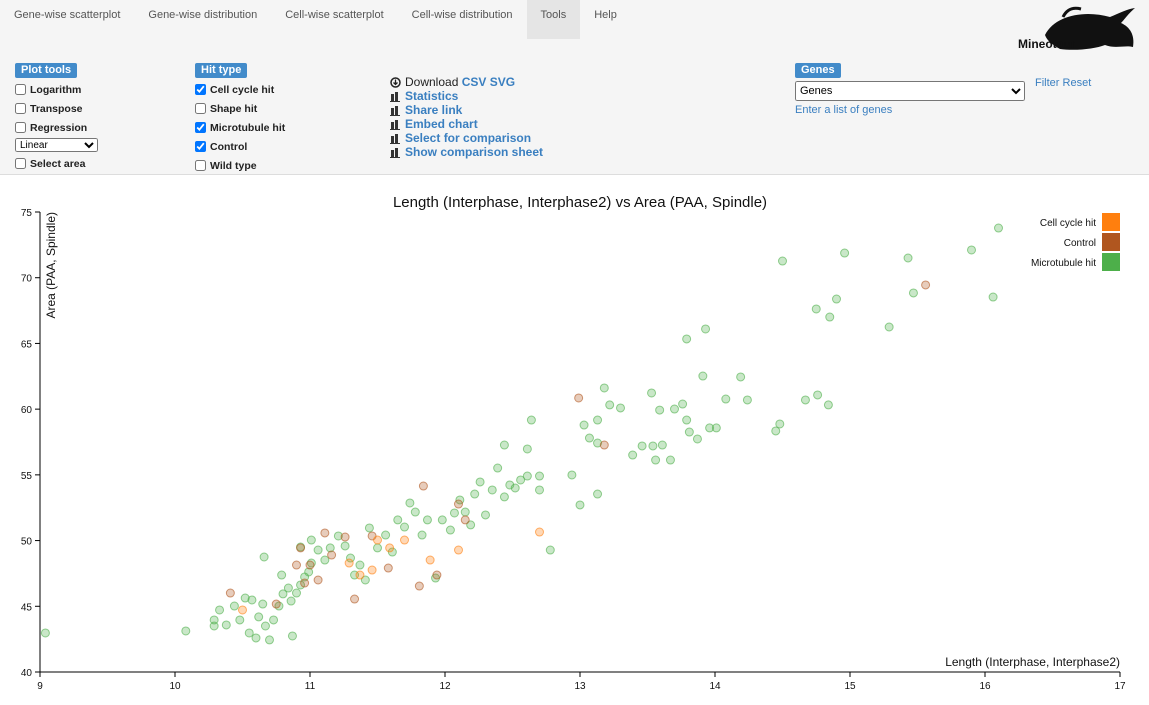  What do you see at coordinates (466, 96) in the screenshot?
I see `link: Statistics` at bounding box center [466, 96].